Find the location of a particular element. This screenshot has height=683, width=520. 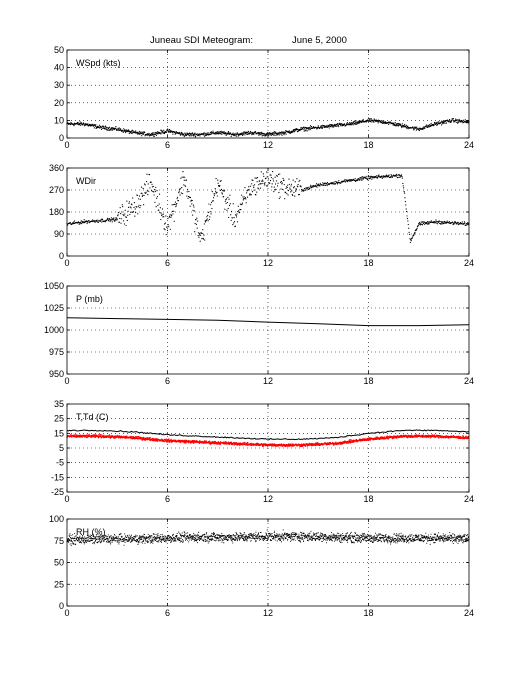

x-tick-label: 6 is located at coordinates (167, 381).